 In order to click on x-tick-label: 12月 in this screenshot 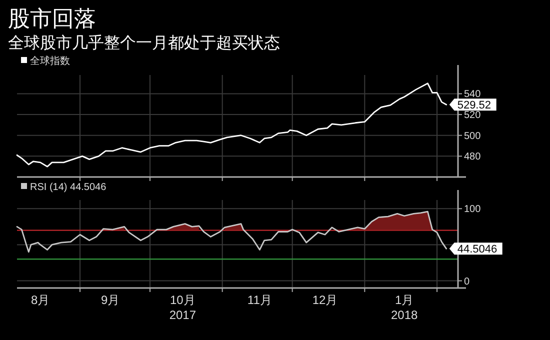, I will do `click(325, 300)`.